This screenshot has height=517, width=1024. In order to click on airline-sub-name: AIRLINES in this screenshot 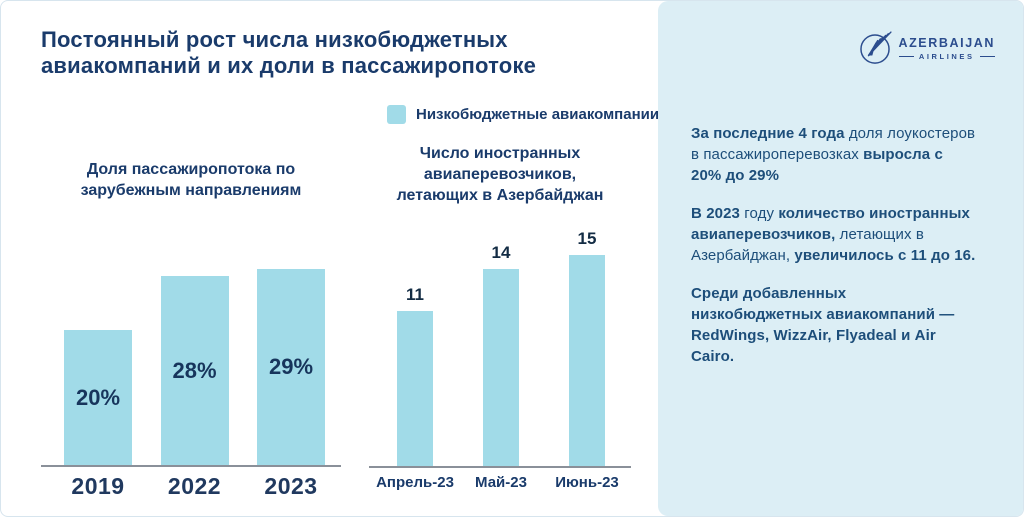, I will do `click(946, 56)`.